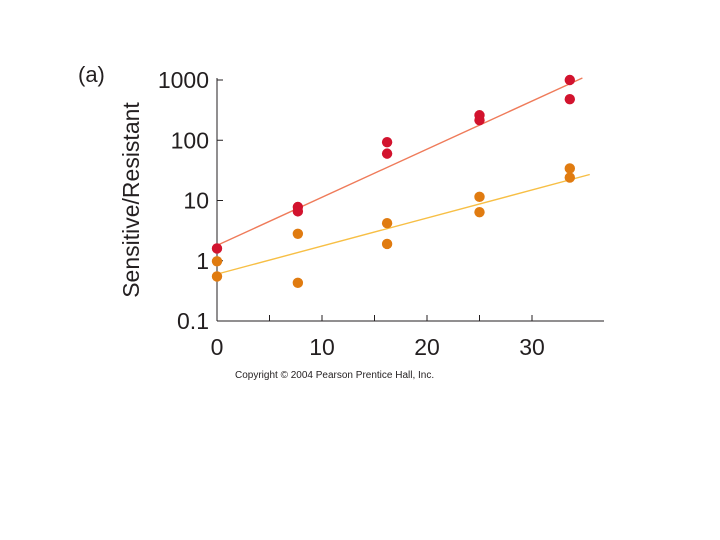 The image size is (720, 540). I want to click on x-tick-label: 20, so click(427, 347).